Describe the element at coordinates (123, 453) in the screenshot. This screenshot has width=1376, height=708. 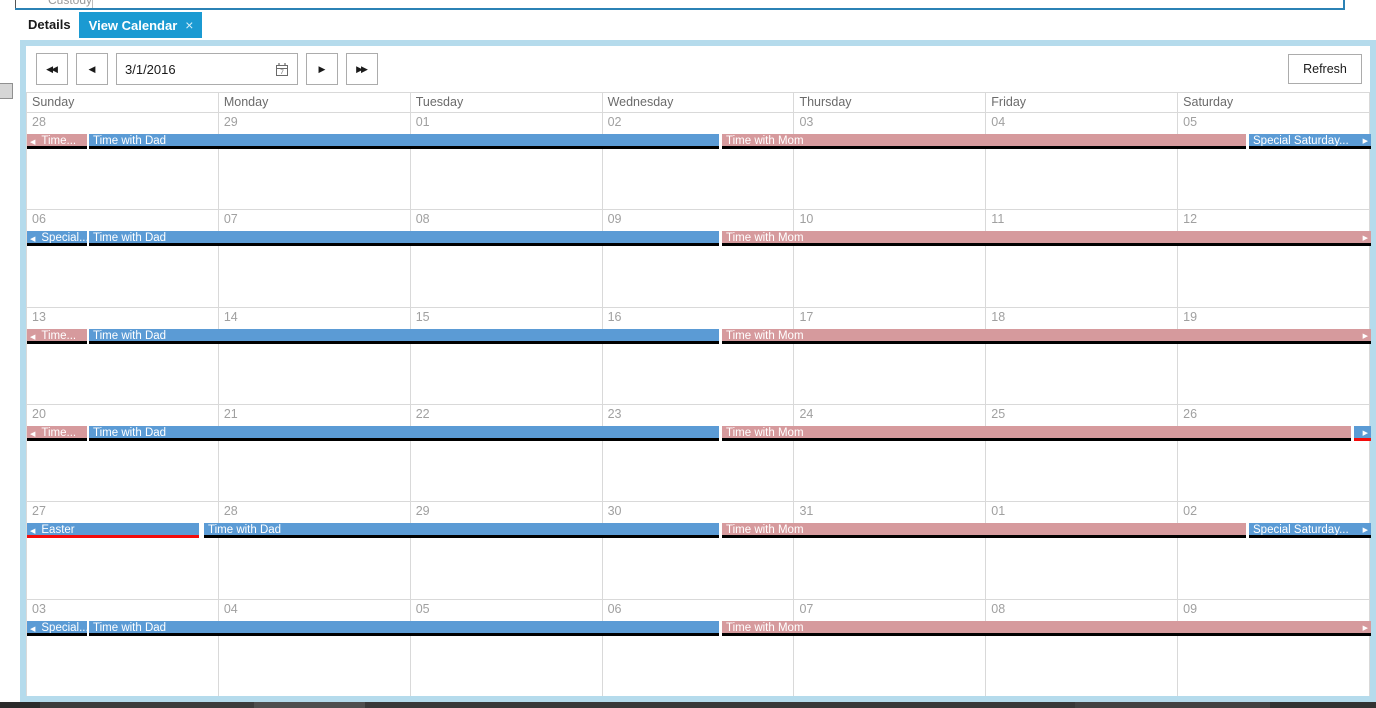
I see `day-cell: 20` at that location.